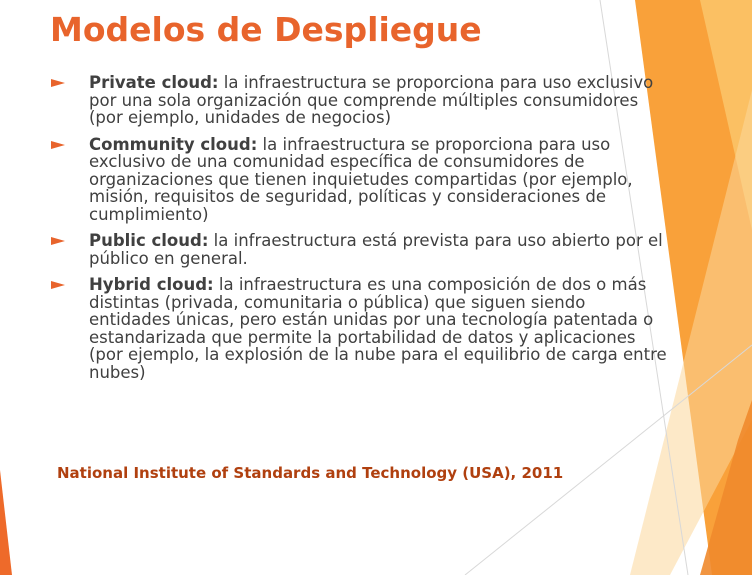 The height and width of the screenshot is (575, 752). What do you see at coordinates (151, 284) in the screenshot?
I see `bullet-term: Hybrid cloud:` at bounding box center [151, 284].